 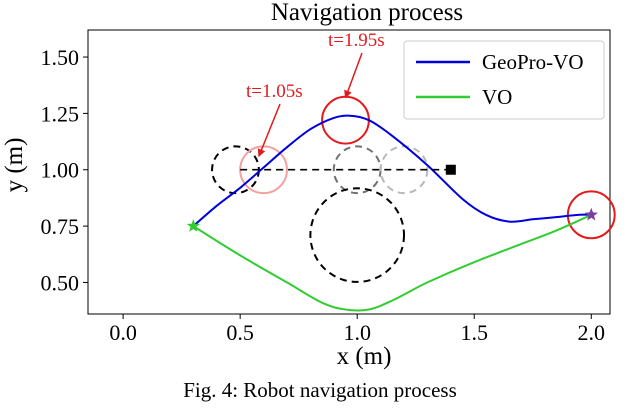 What do you see at coordinates (60, 113) in the screenshot?
I see `y-tick-label: 1.25` at bounding box center [60, 113].